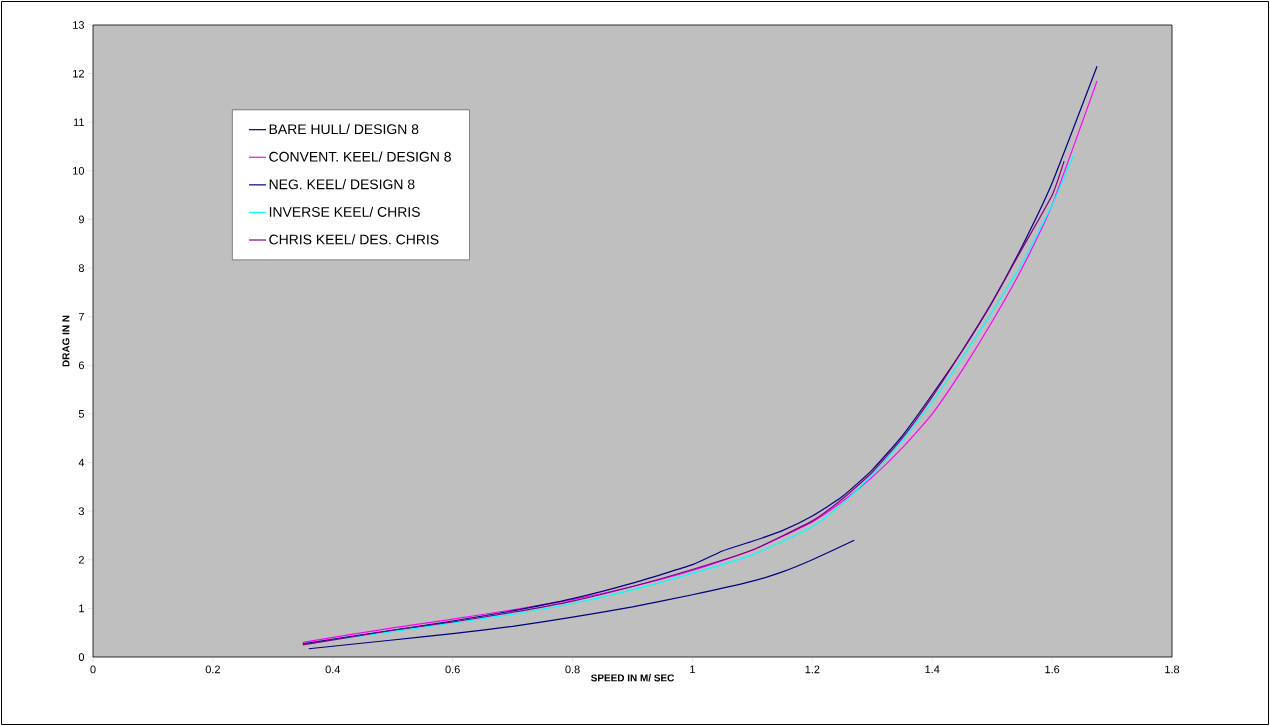  What do you see at coordinates (572, 669) in the screenshot?
I see `x-tick-label: 0.8` at bounding box center [572, 669].